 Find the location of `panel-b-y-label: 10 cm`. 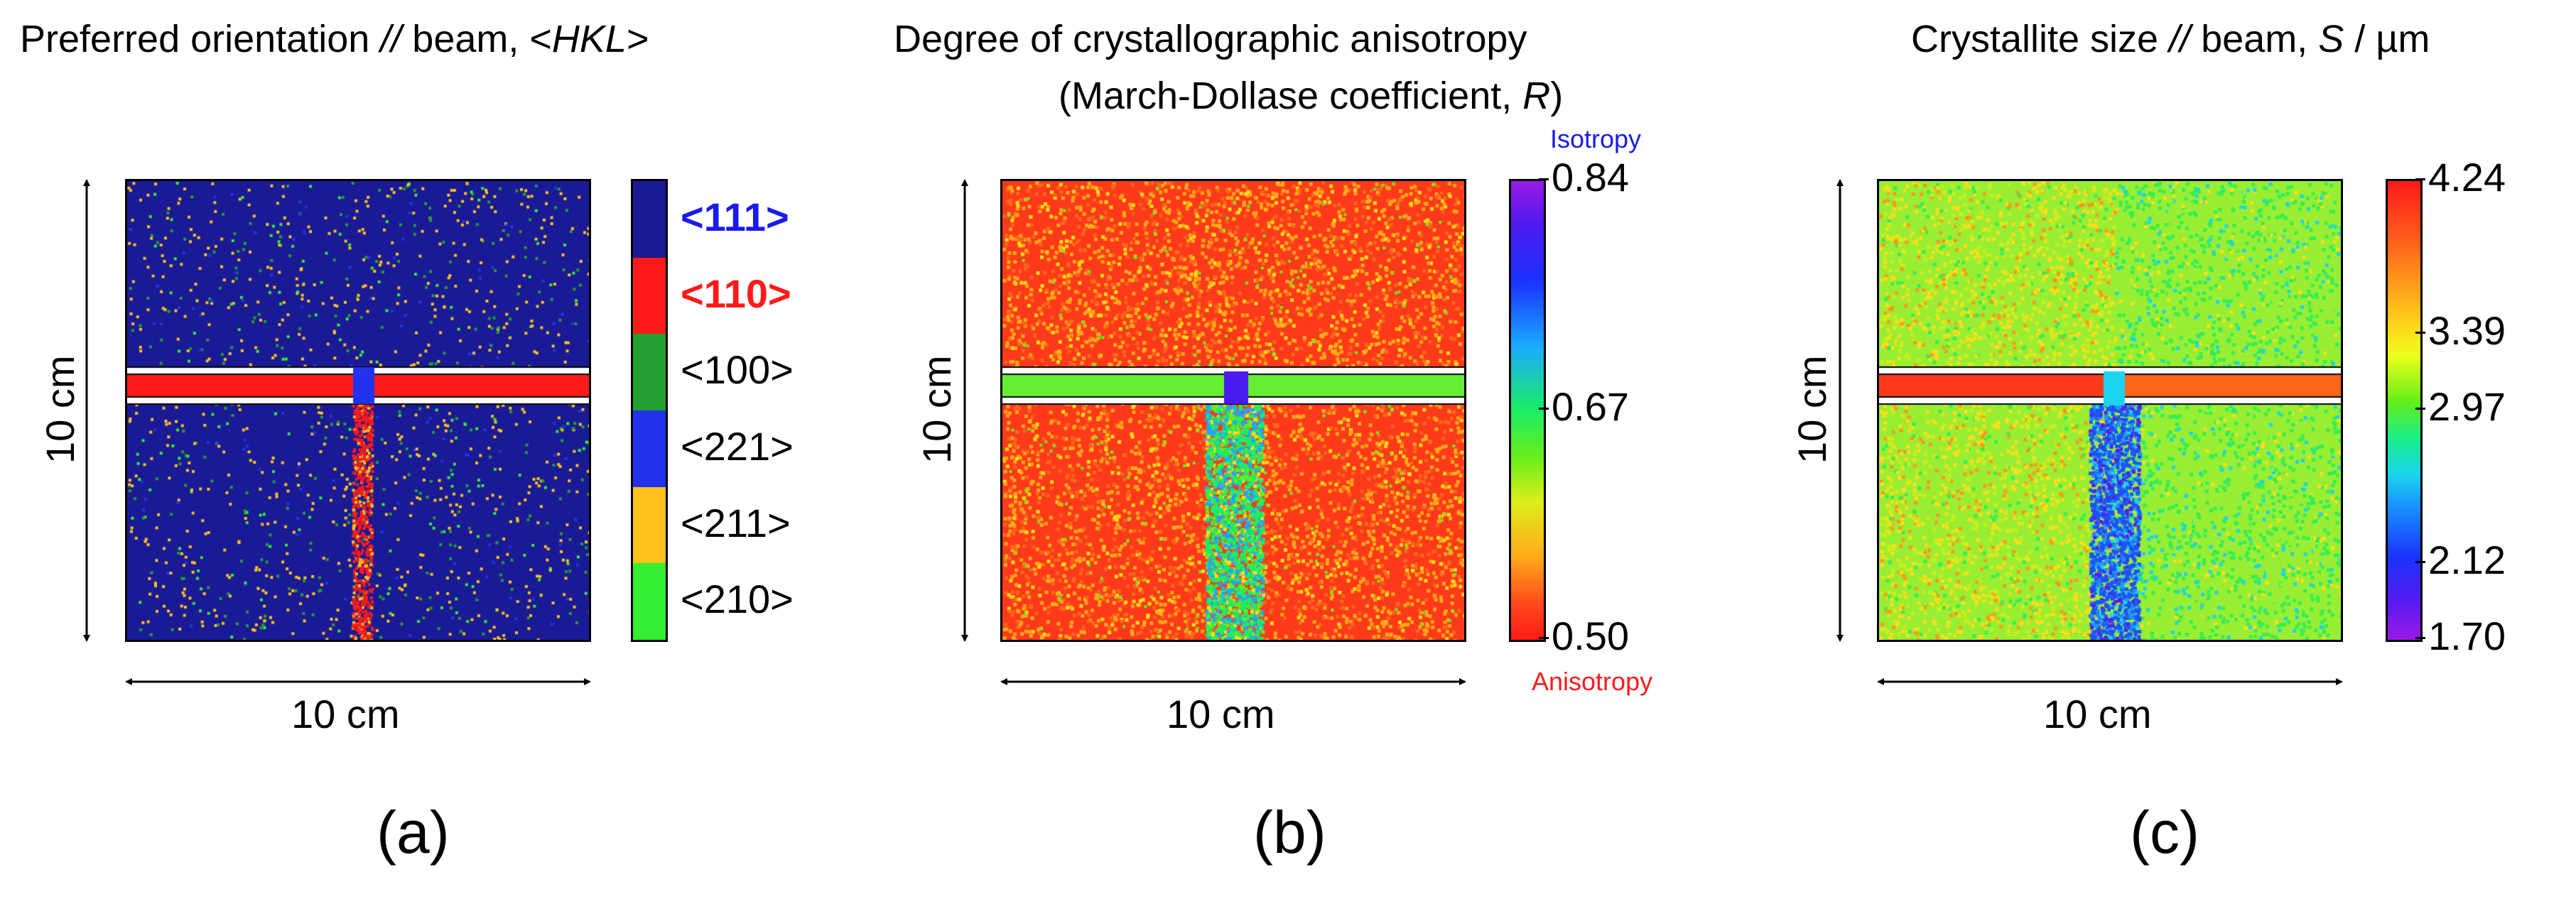

panel-b-y-label: 10 cm is located at coordinates (936, 410).